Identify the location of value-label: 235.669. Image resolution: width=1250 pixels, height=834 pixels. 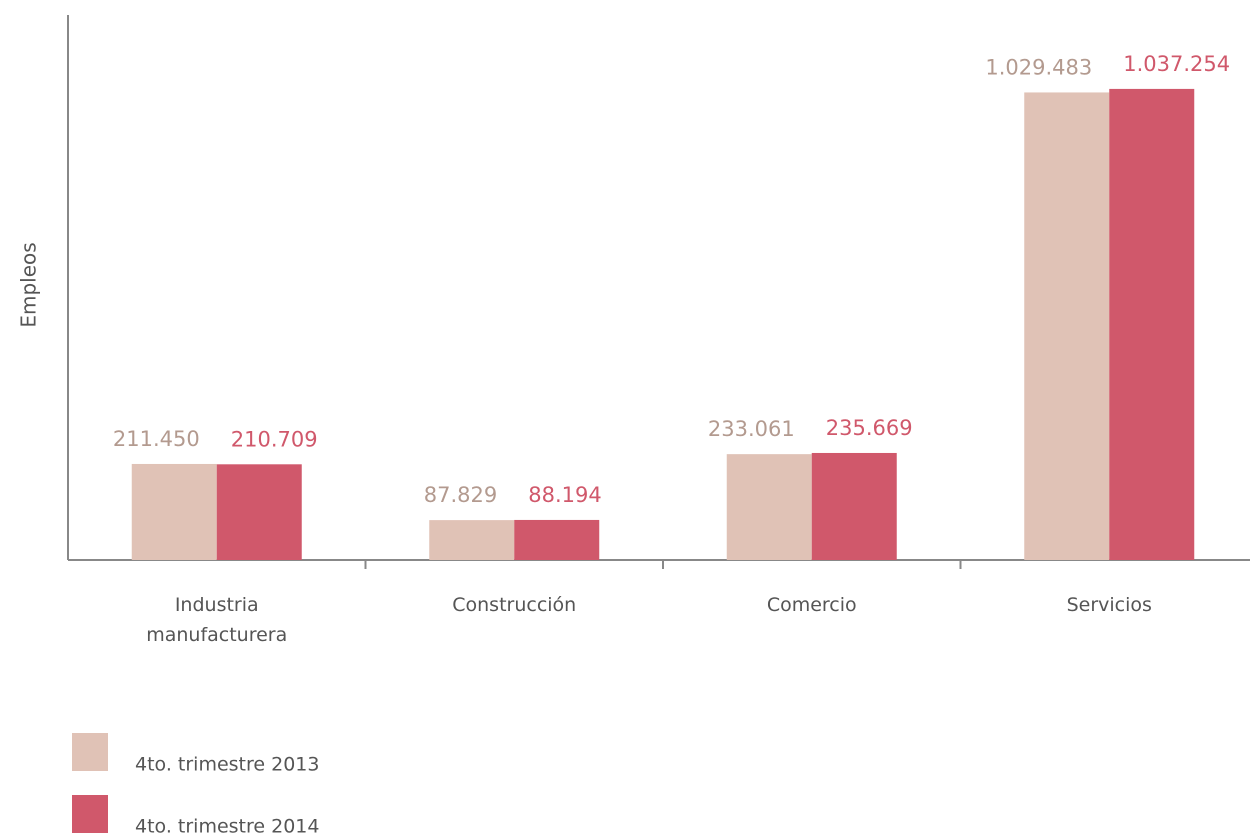
(869, 428).